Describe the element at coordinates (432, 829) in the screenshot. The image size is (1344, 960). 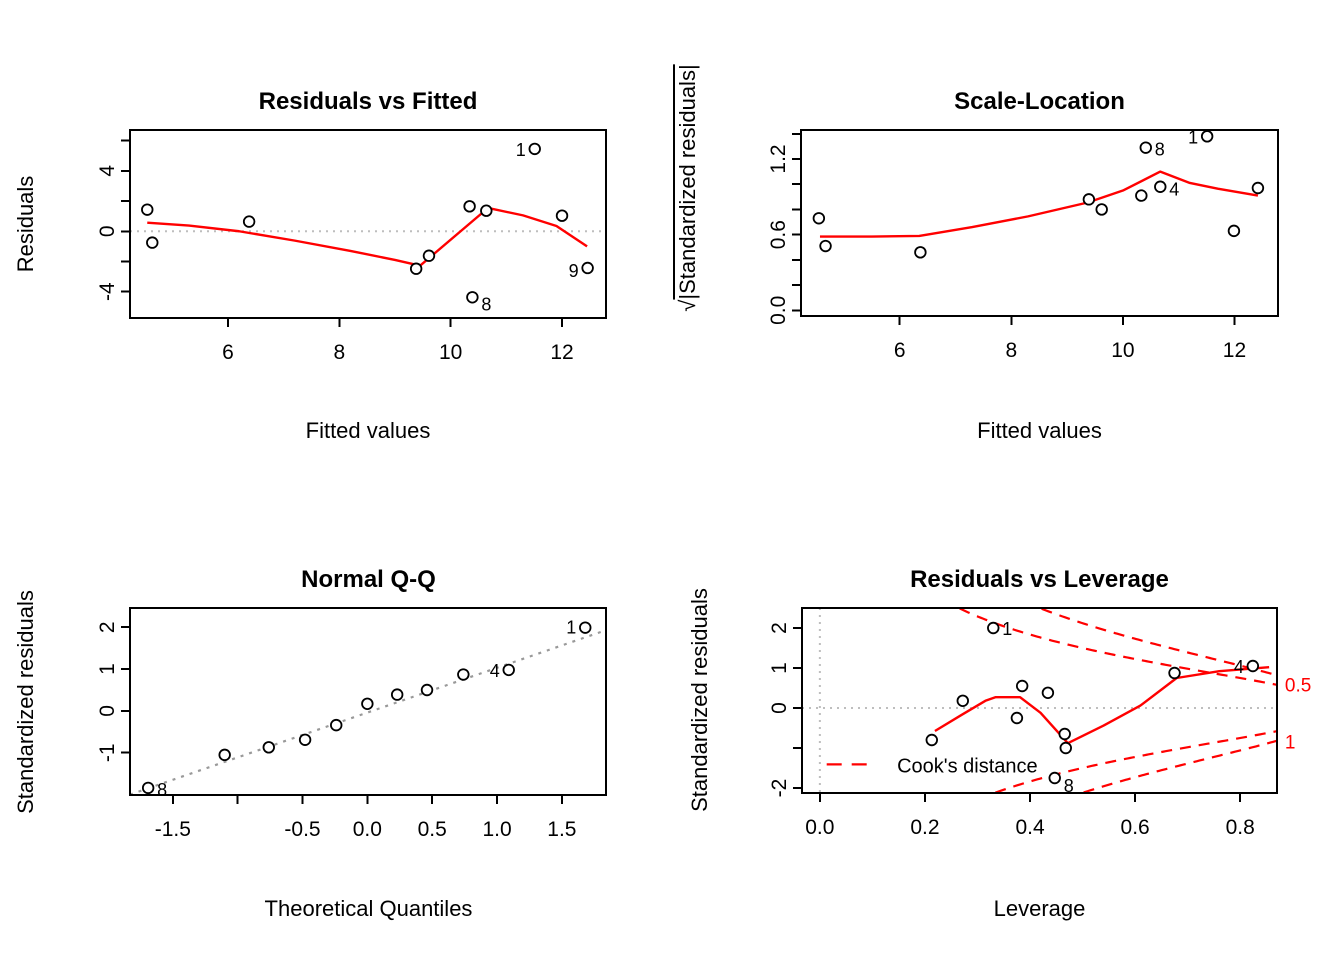
I see `x-tick-label: 0.5` at that location.